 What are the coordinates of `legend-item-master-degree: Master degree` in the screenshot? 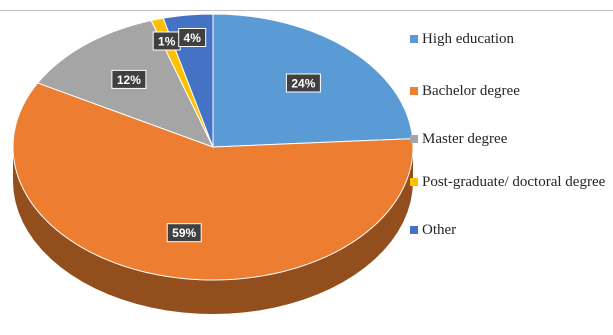 It's located at (510, 151).